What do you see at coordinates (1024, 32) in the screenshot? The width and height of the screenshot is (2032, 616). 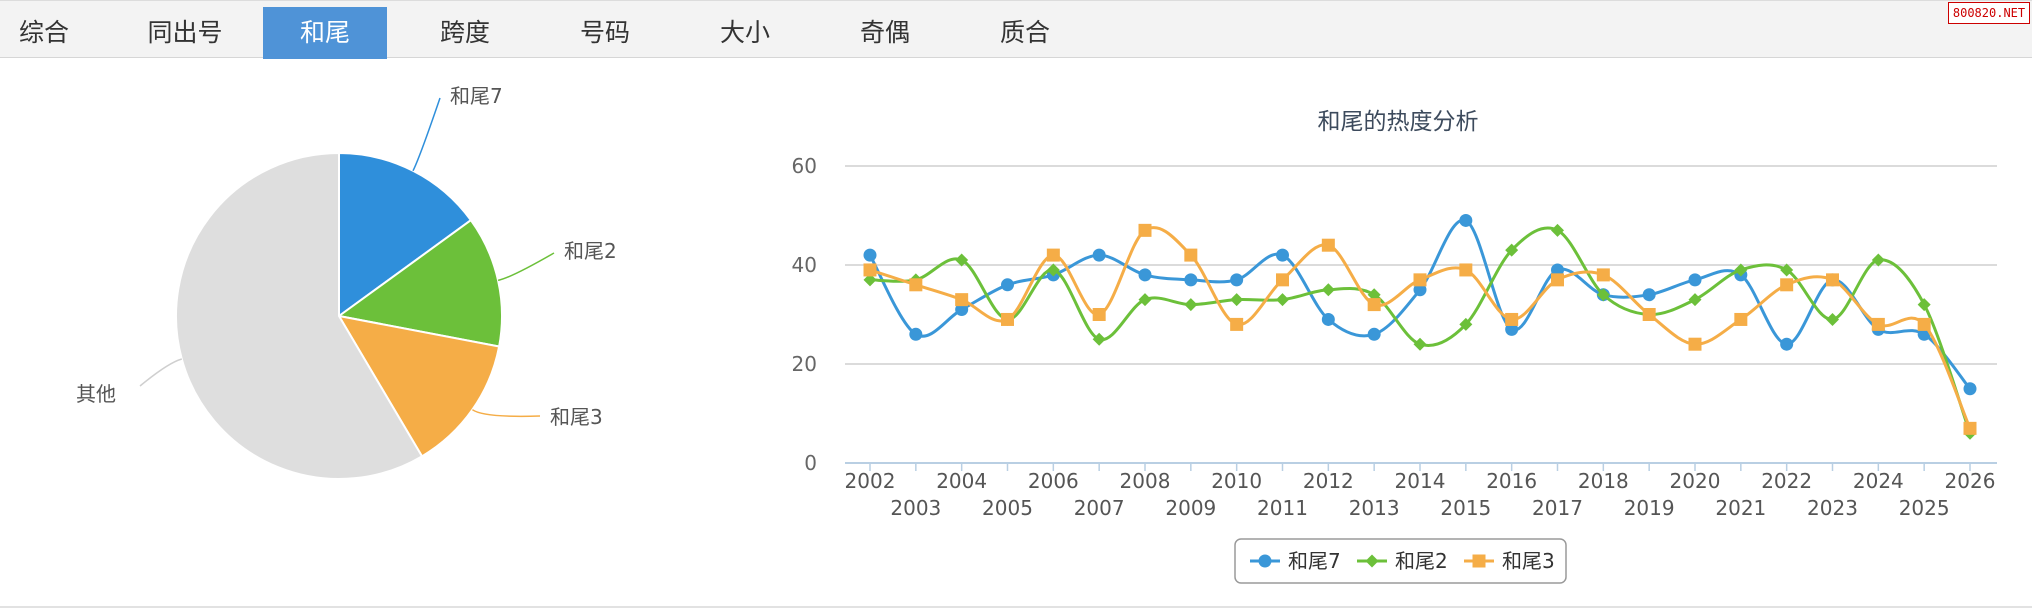 I see `tab-zhihe: 质合` at bounding box center [1024, 32].